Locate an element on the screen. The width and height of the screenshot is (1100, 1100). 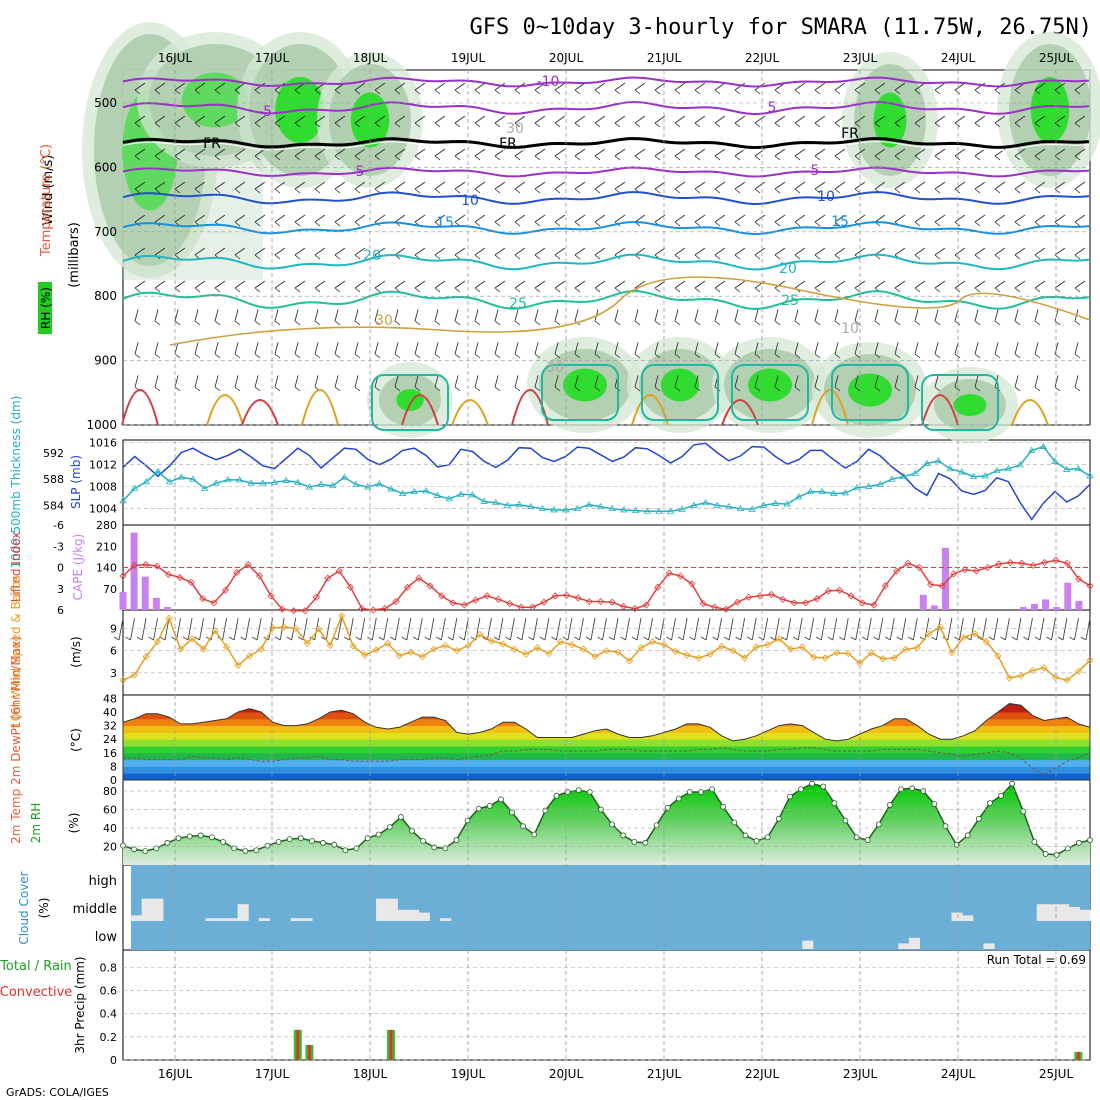
axis-label-wind-speed: 10m Wind Speed & Barbs is located at coordinates (16, 652).